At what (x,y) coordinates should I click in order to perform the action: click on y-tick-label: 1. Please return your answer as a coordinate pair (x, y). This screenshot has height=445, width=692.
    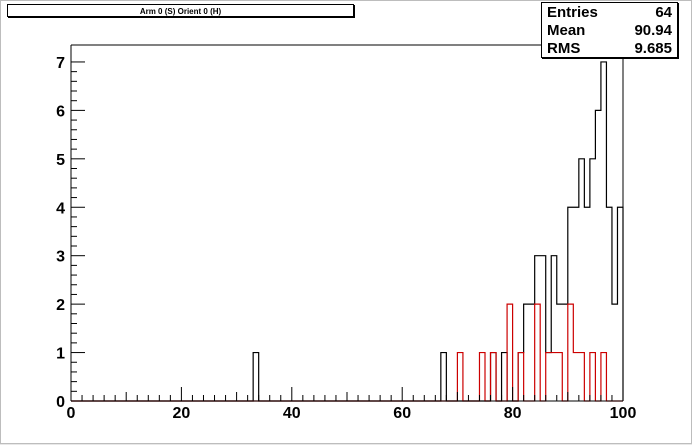
    Looking at the image, I should click on (60, 354).